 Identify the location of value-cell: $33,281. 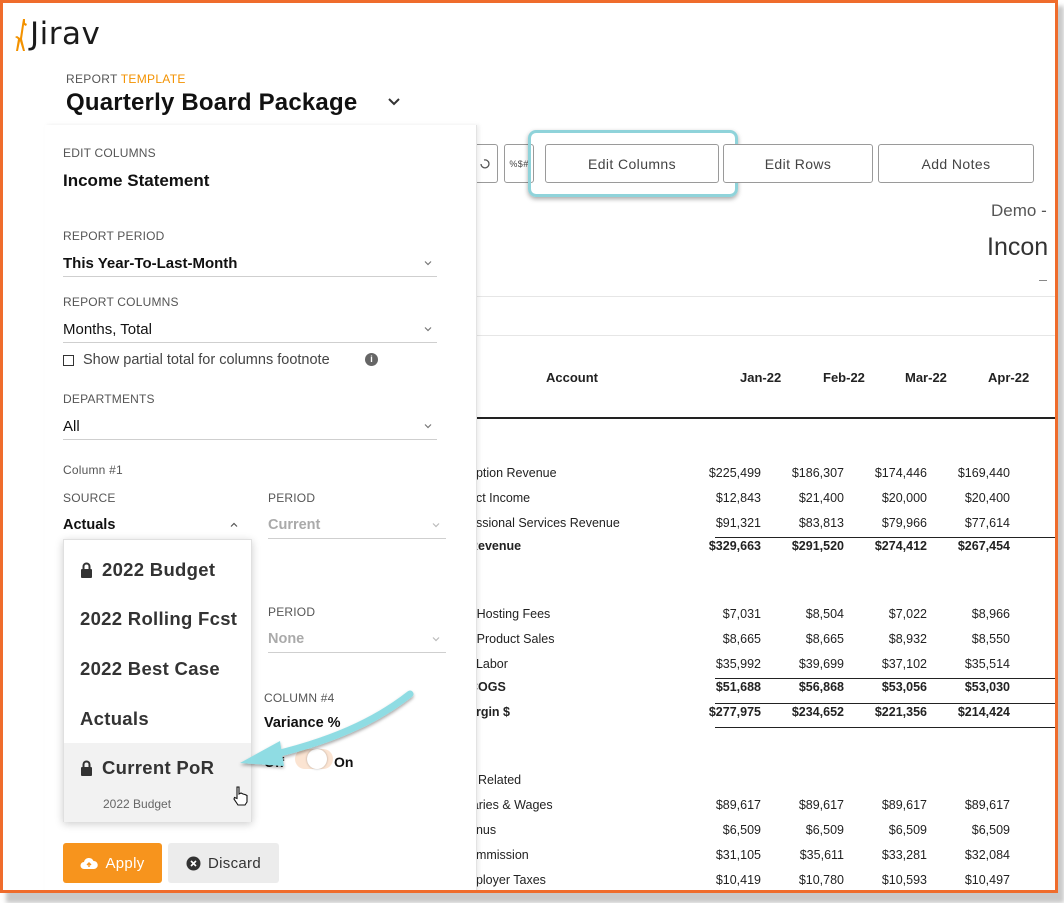
(904, 855).